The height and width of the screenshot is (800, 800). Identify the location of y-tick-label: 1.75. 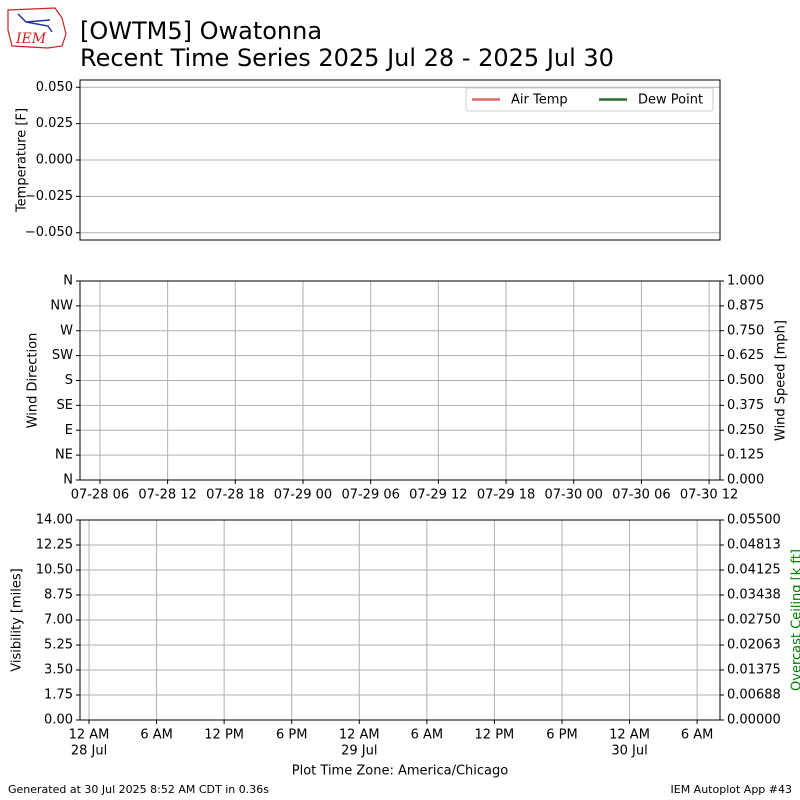
(58, 695).